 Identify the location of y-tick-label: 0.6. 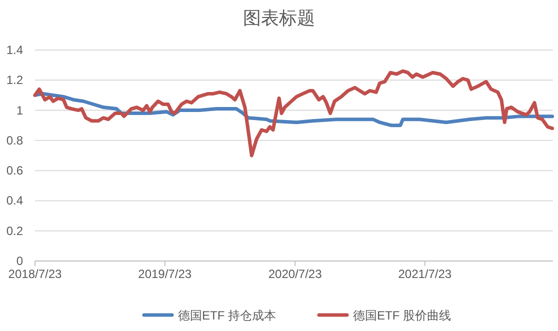
(15, 171).